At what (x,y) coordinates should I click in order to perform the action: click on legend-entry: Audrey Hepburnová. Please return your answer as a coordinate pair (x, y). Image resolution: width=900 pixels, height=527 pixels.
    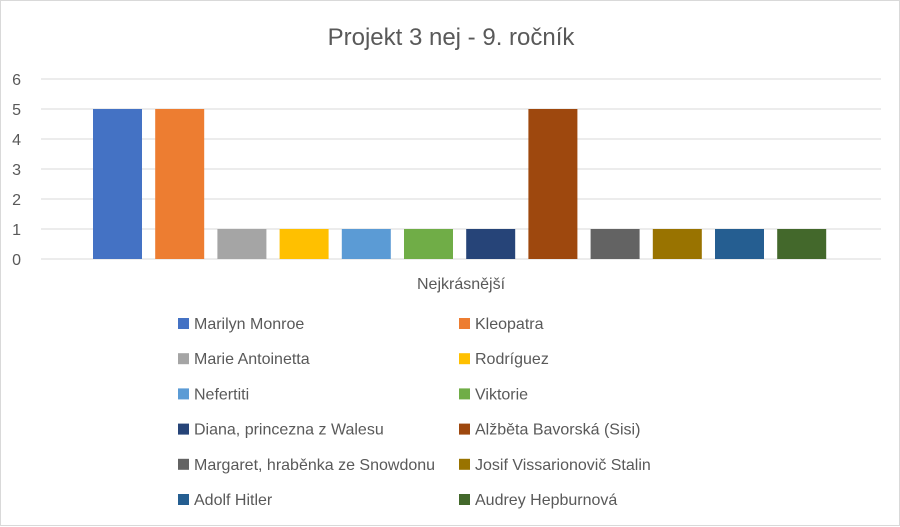
    Looking at the image, I should click on (538, 500).